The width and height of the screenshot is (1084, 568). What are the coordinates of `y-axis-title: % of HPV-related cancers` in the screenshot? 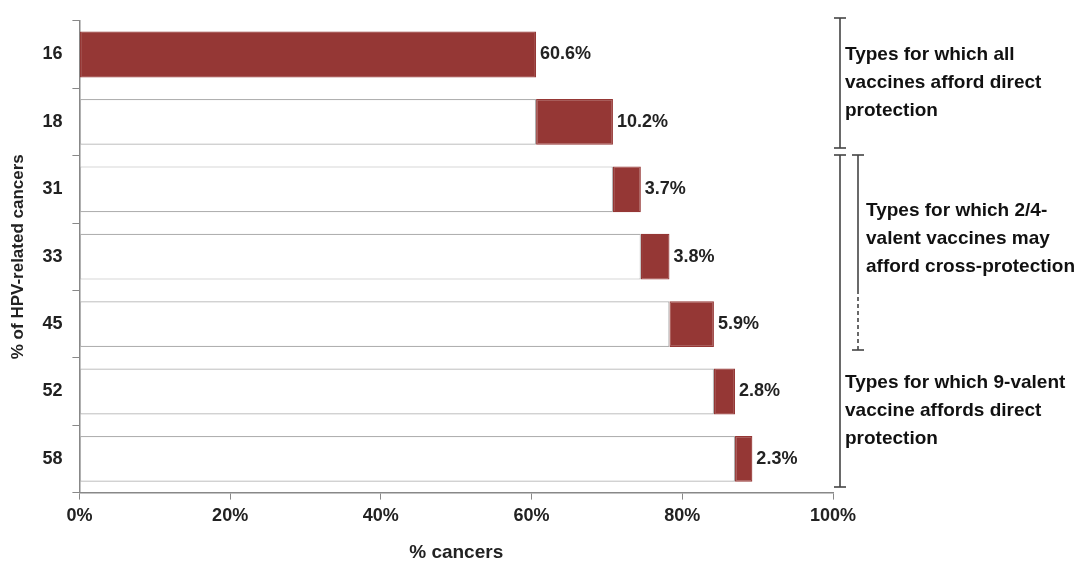 It's located at (17, 257).